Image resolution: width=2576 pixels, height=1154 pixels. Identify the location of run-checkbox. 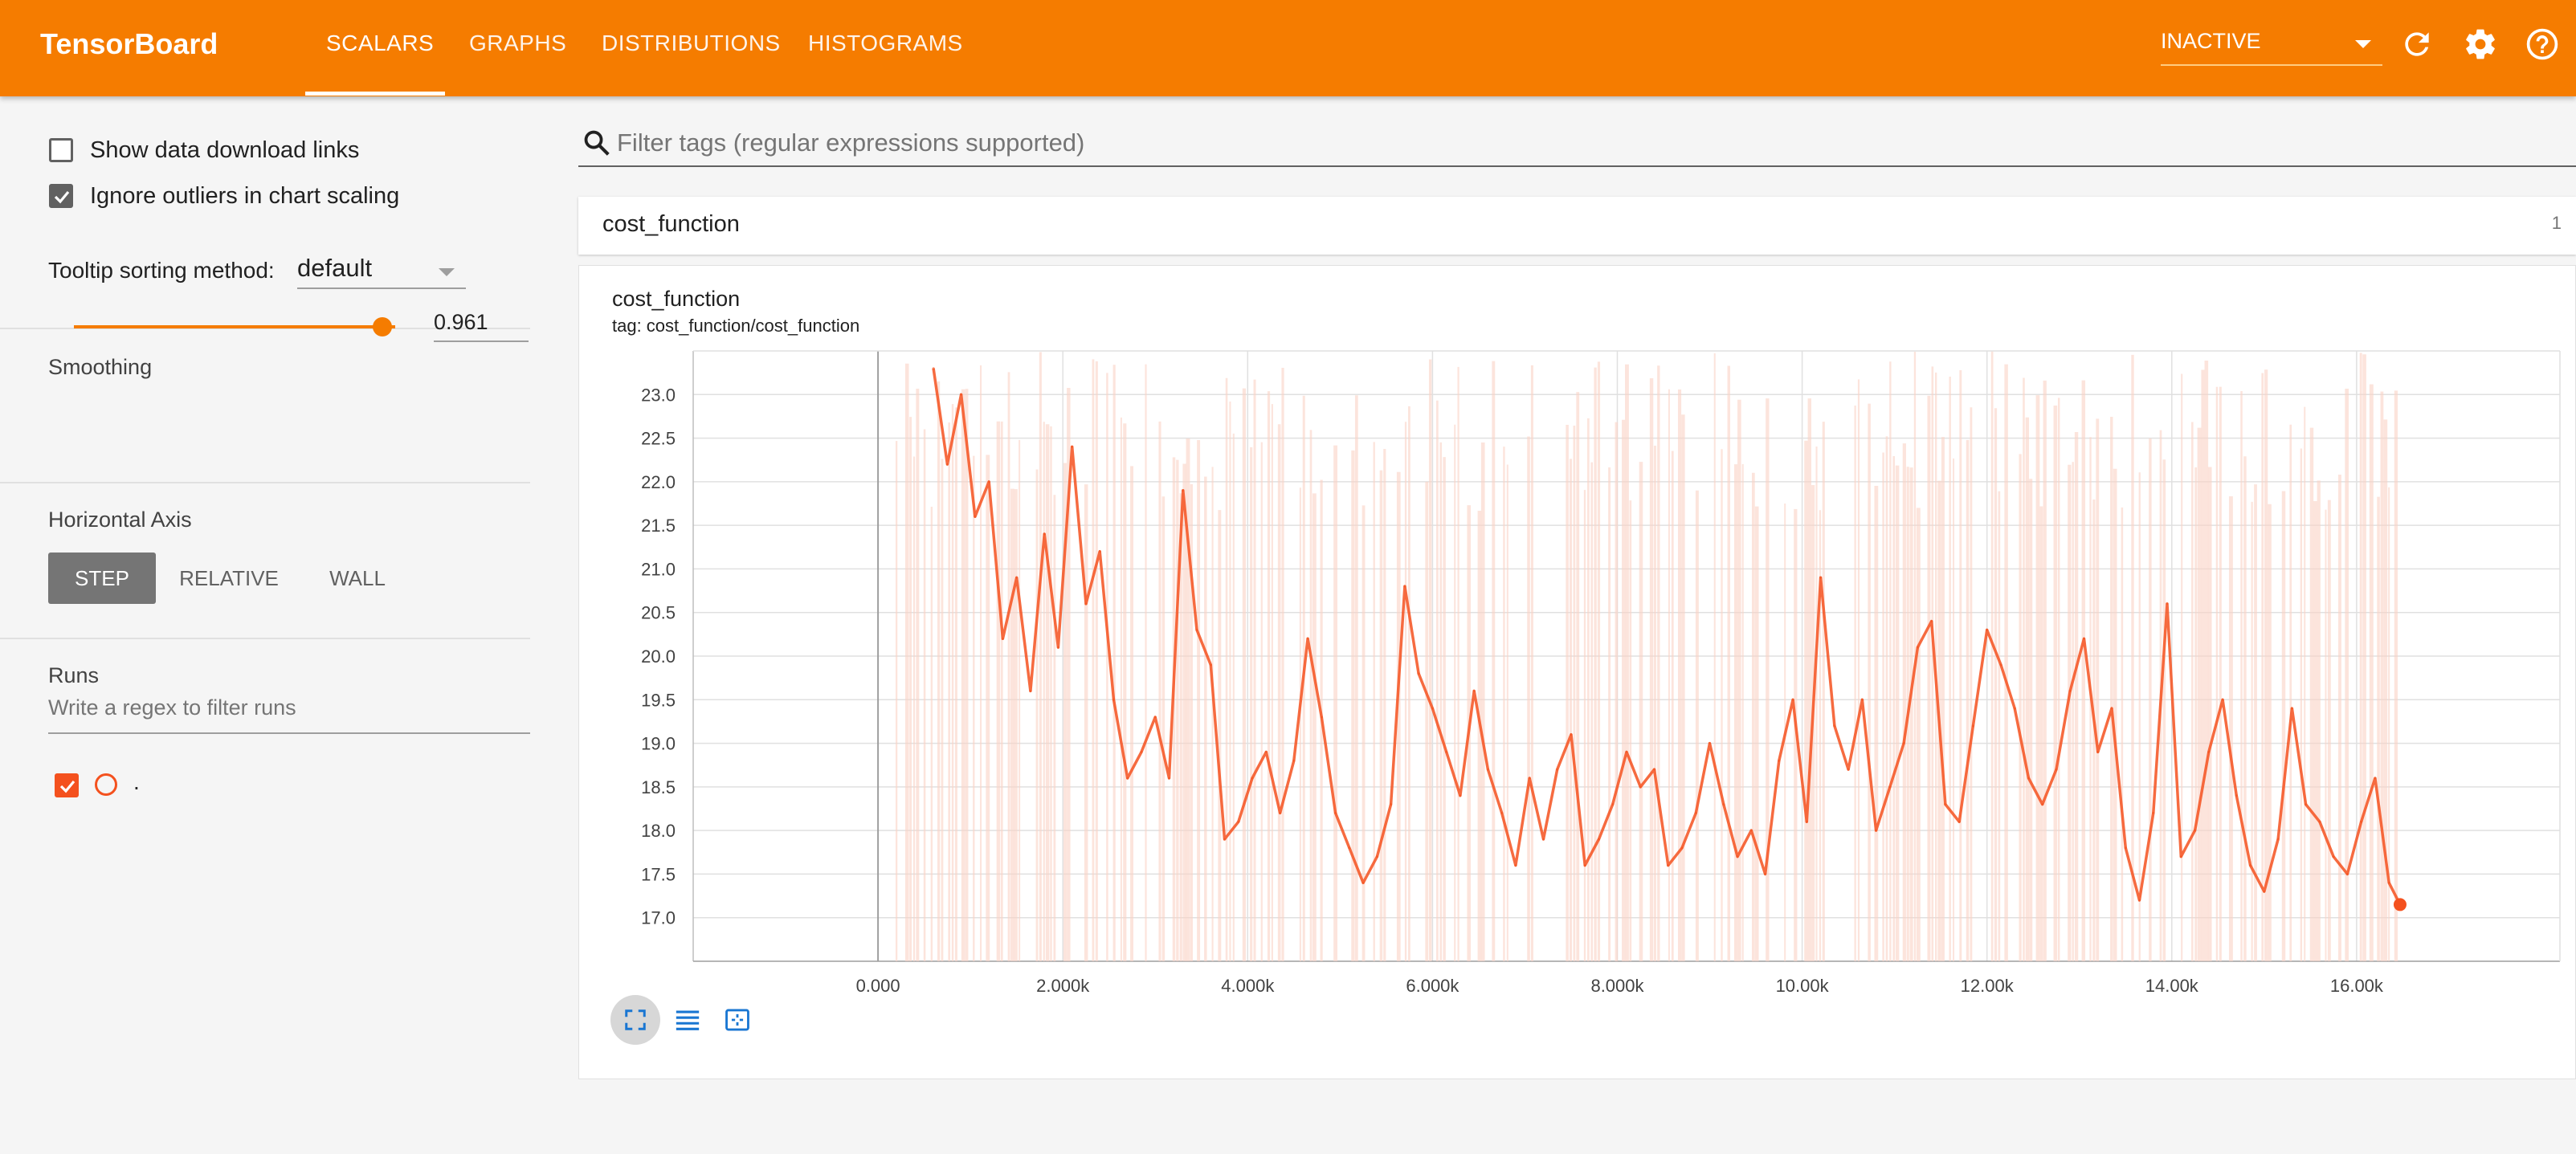
(67, 785).